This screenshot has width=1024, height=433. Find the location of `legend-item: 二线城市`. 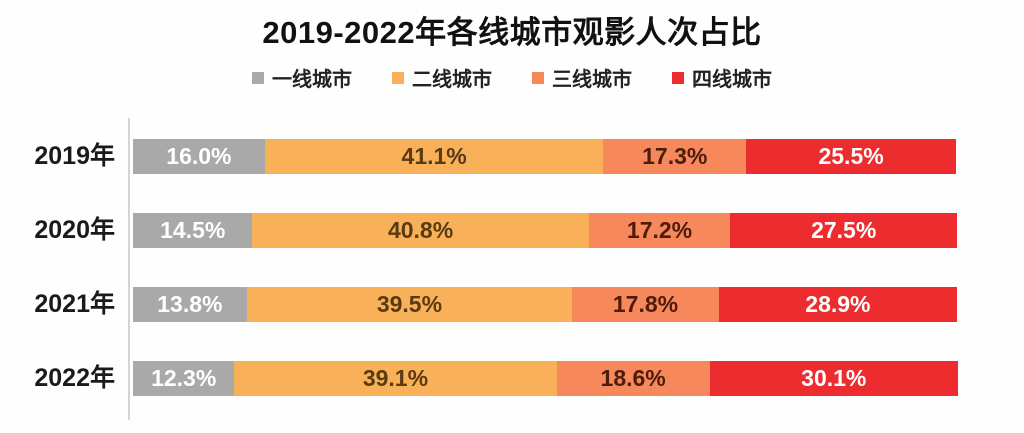

legend-item: 二线城市 is located at coordinates (442, 77).